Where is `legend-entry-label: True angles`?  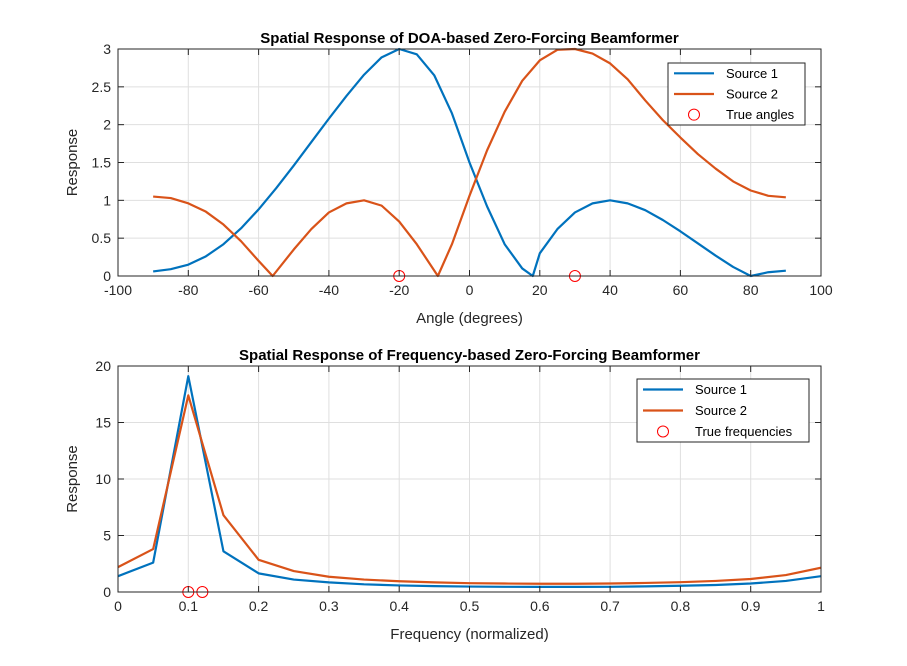 legend-entry-label: True angles is located at coordinates (760, 114).